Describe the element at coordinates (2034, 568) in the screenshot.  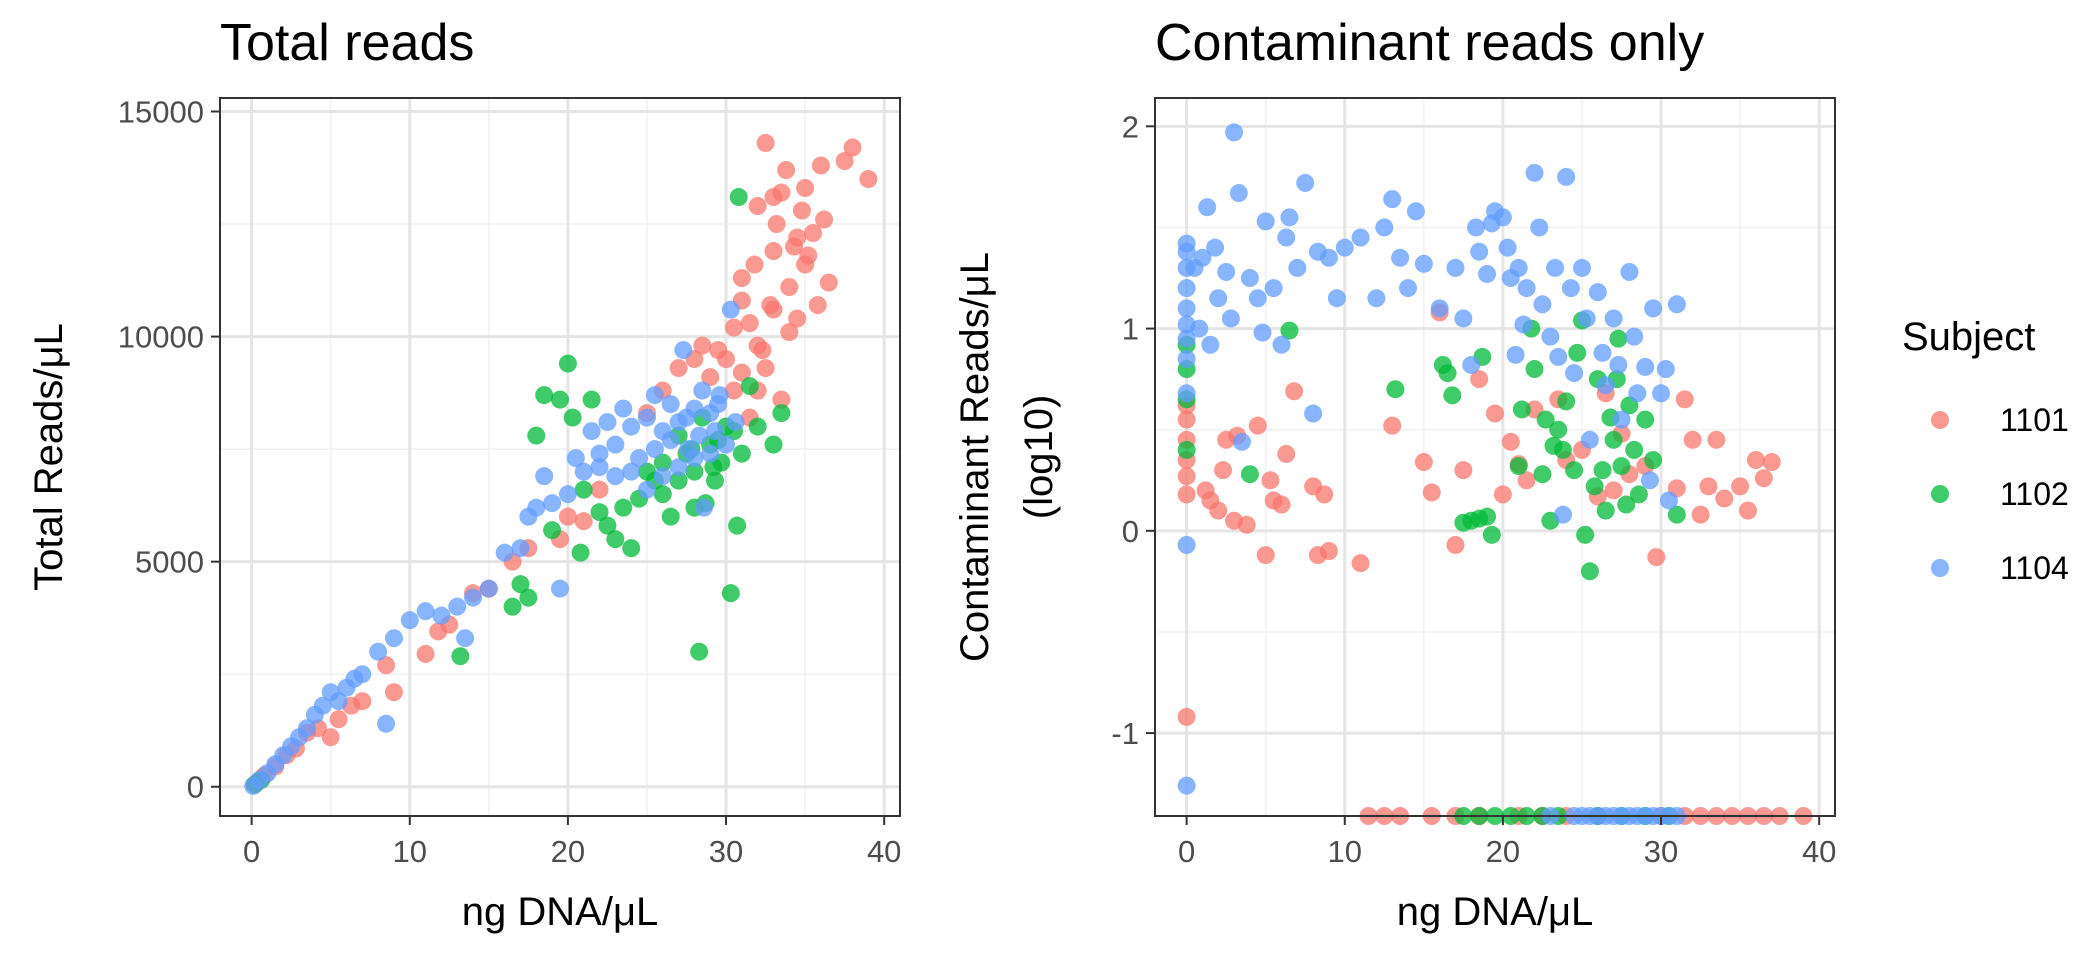
I see `legend-label: 1104` at that location.